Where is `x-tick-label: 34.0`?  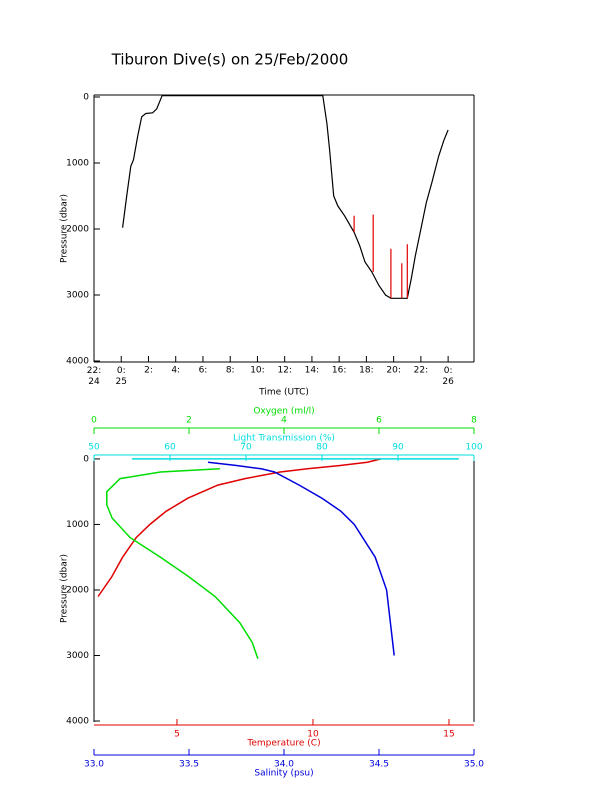 x-tick-label: 34.0 is located at coordinates (284, 765).